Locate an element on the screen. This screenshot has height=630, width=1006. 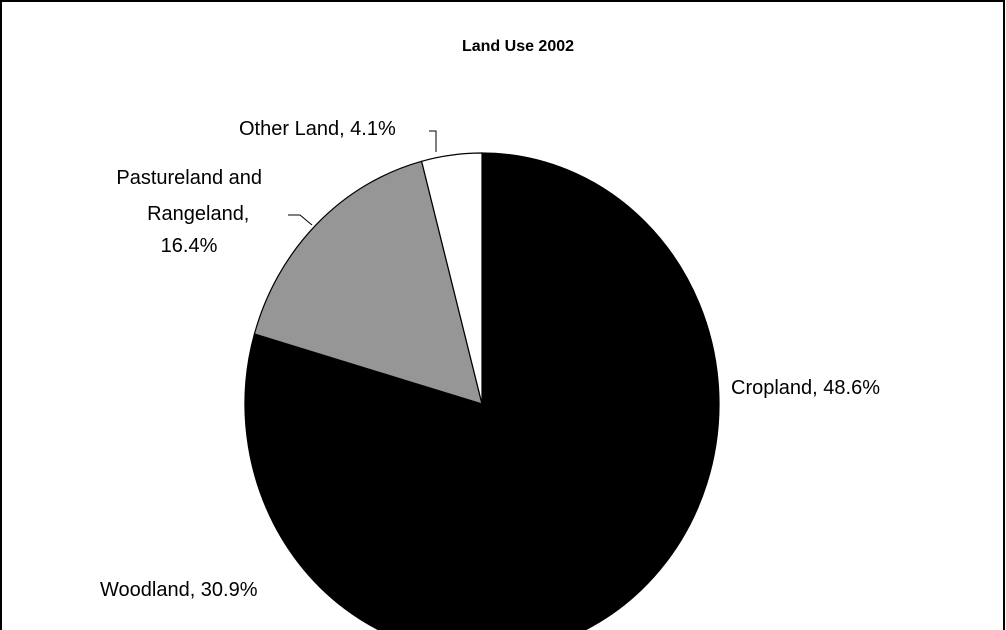
pie-slice-pastureland is located at coordinates (368, 282).